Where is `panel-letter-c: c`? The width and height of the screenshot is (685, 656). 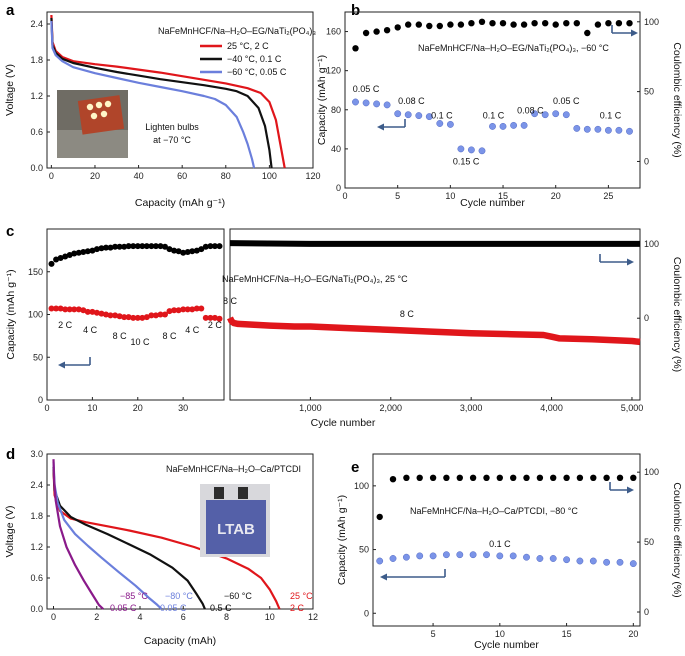 panel-letter-c: c is located at coordinates (10, 231).